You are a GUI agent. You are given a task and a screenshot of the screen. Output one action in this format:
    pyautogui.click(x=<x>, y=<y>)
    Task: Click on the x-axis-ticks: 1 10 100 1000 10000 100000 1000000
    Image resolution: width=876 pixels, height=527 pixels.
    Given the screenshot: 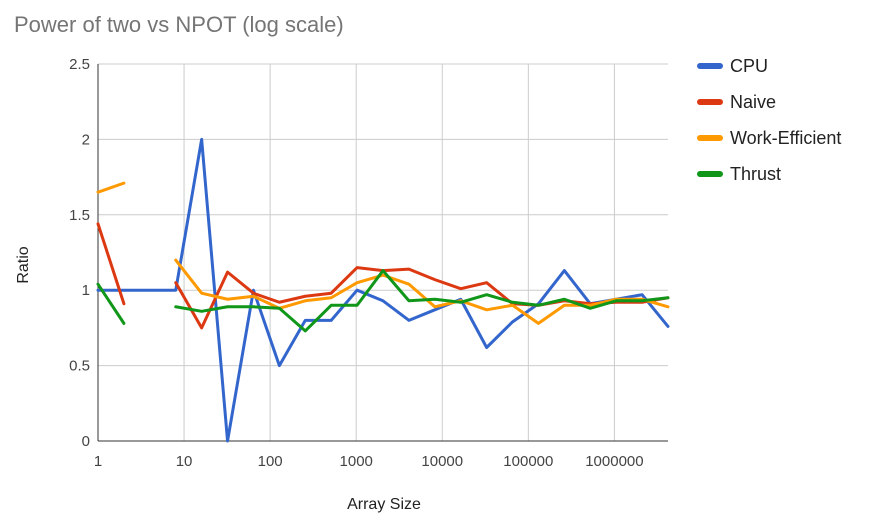 What is the action you would take?
    pyautogui.click(x=369, y=461)
    